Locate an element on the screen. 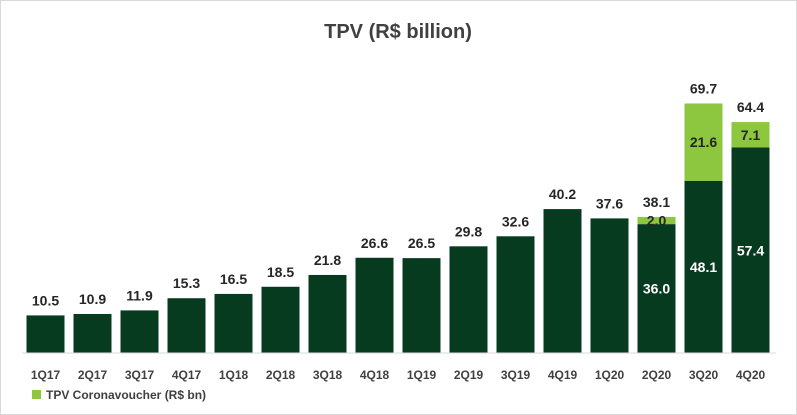  bar-2Q20-coronavoucher is located at coordinates (656, 220).